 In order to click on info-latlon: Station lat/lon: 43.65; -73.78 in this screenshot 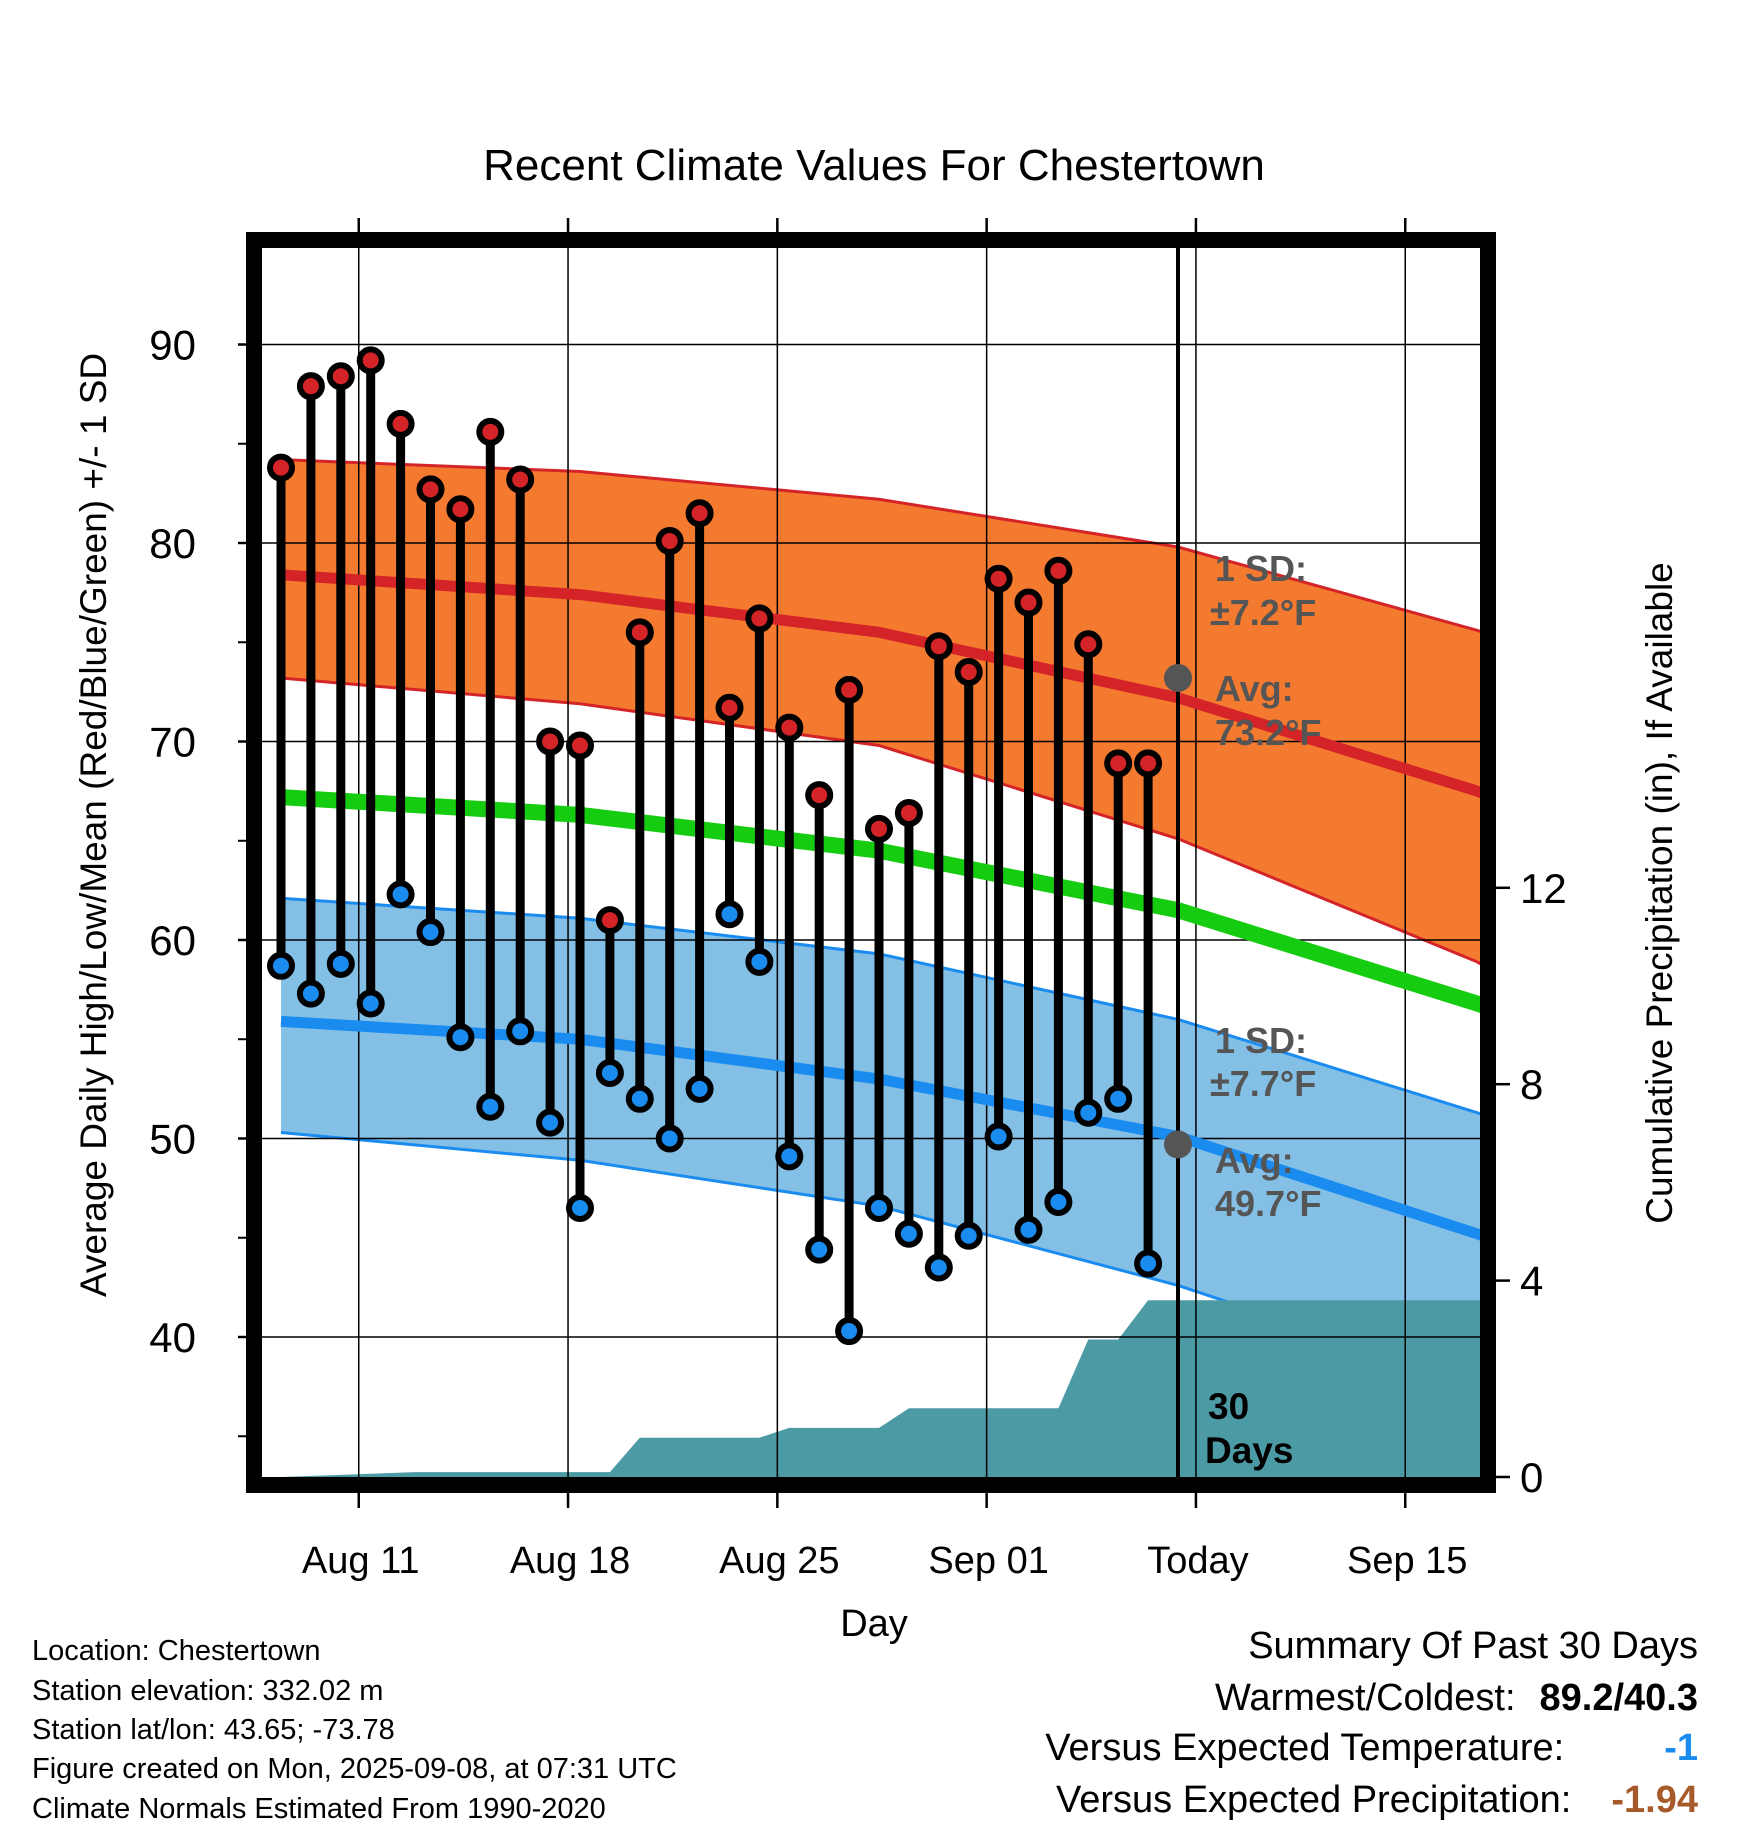, I will do `click(213, 1730)`.